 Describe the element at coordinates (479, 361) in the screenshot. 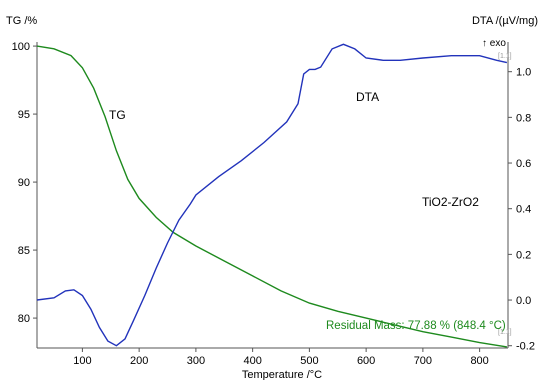

I see `x-tick-label: 800` at that location.